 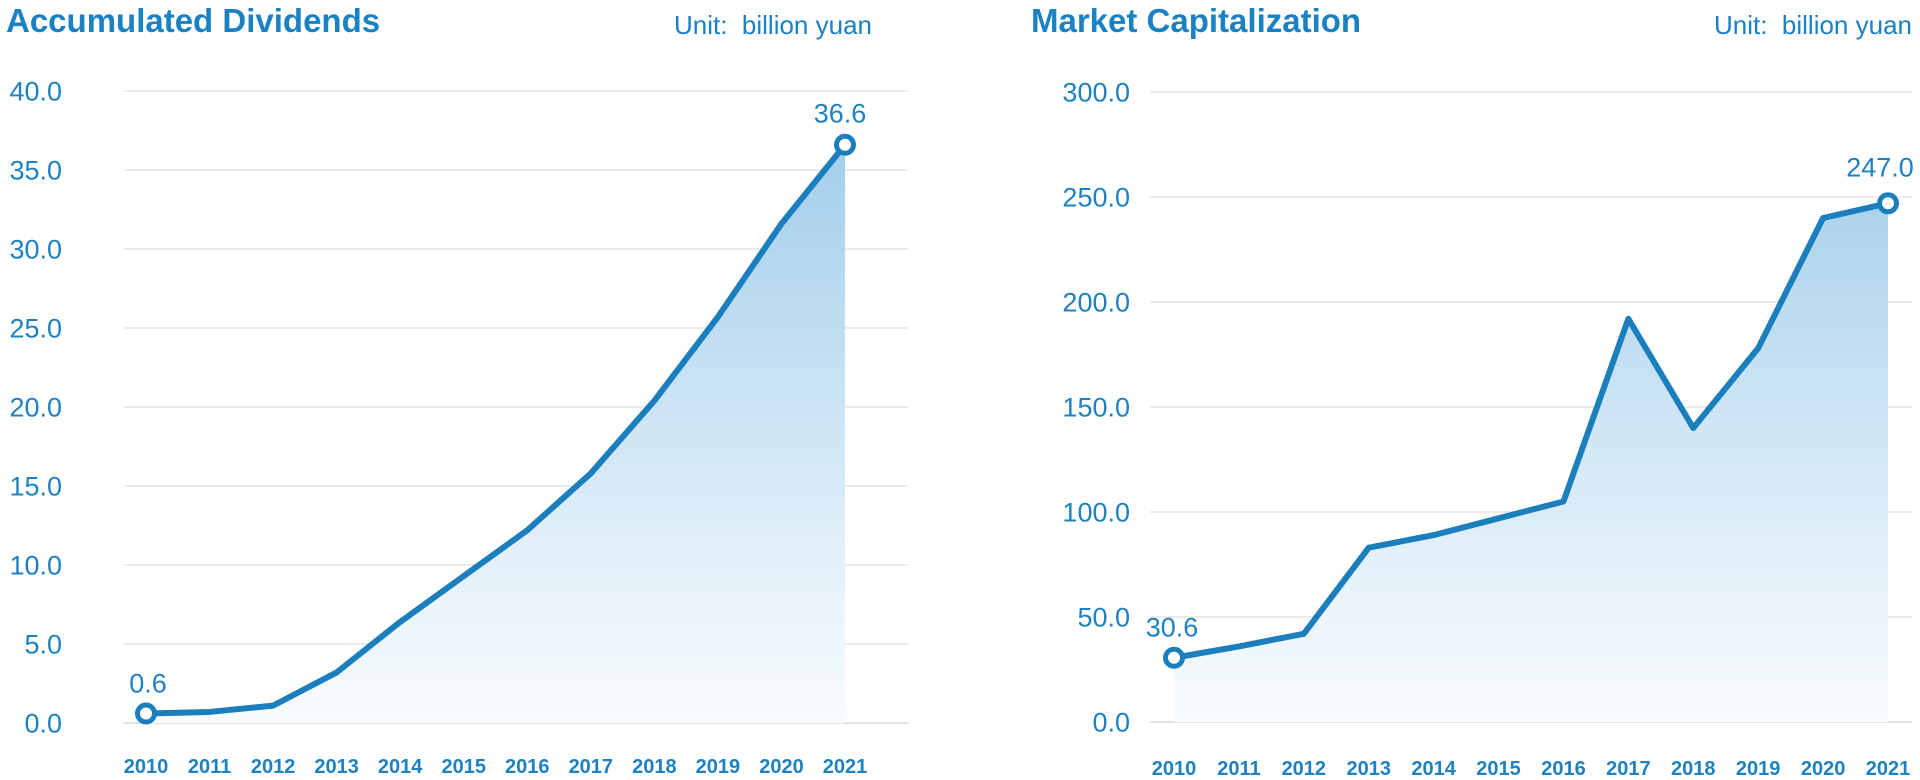 I want to click on unit-label-right: Unit: billion yuan, so click(x=1813, y=25).